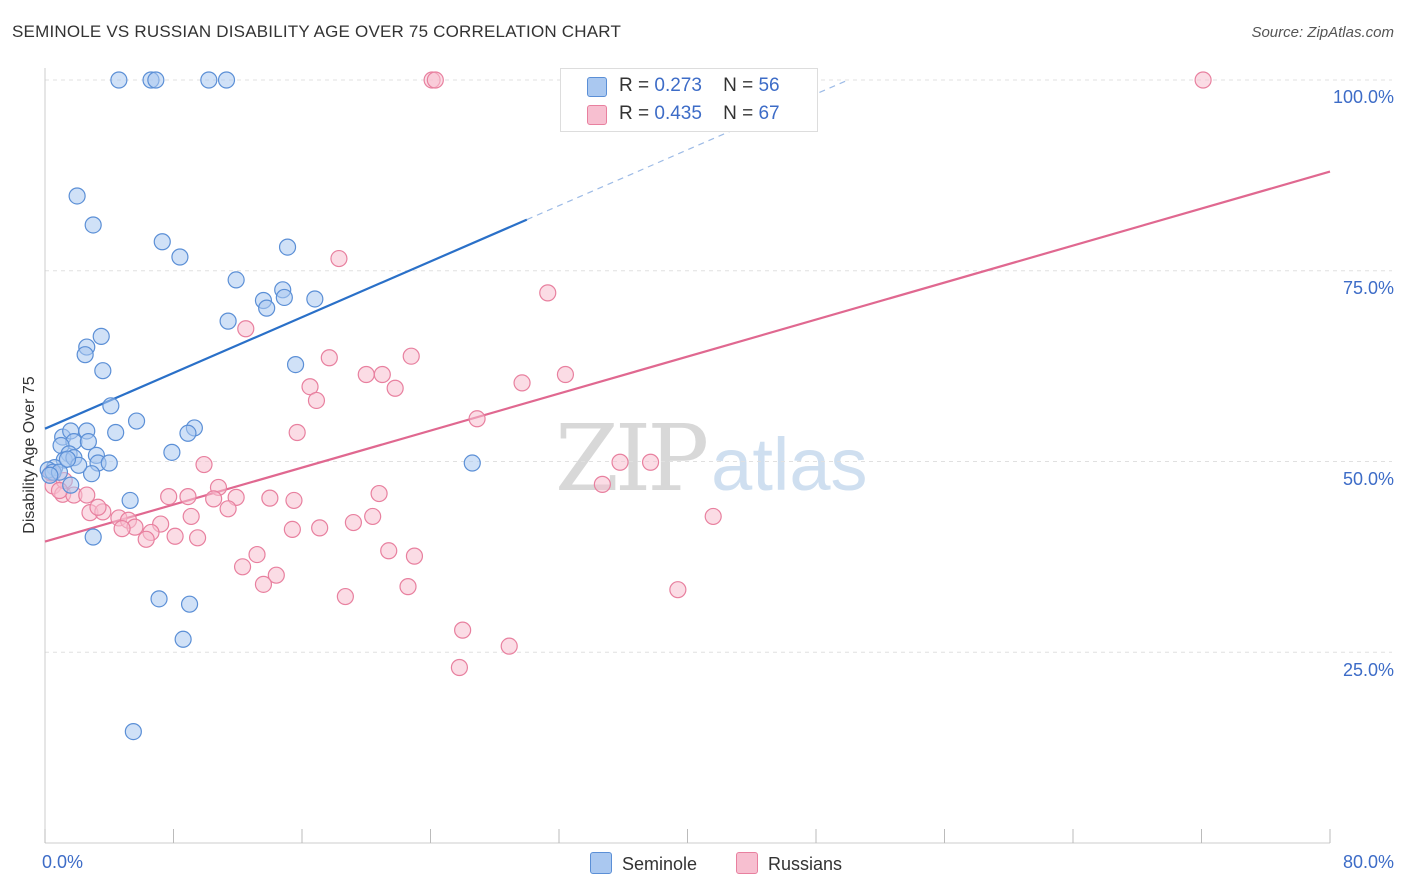 The width and height of the screenshot is (1406, 892). I want to click on seminole-n-value: 56, so click(769, 85).